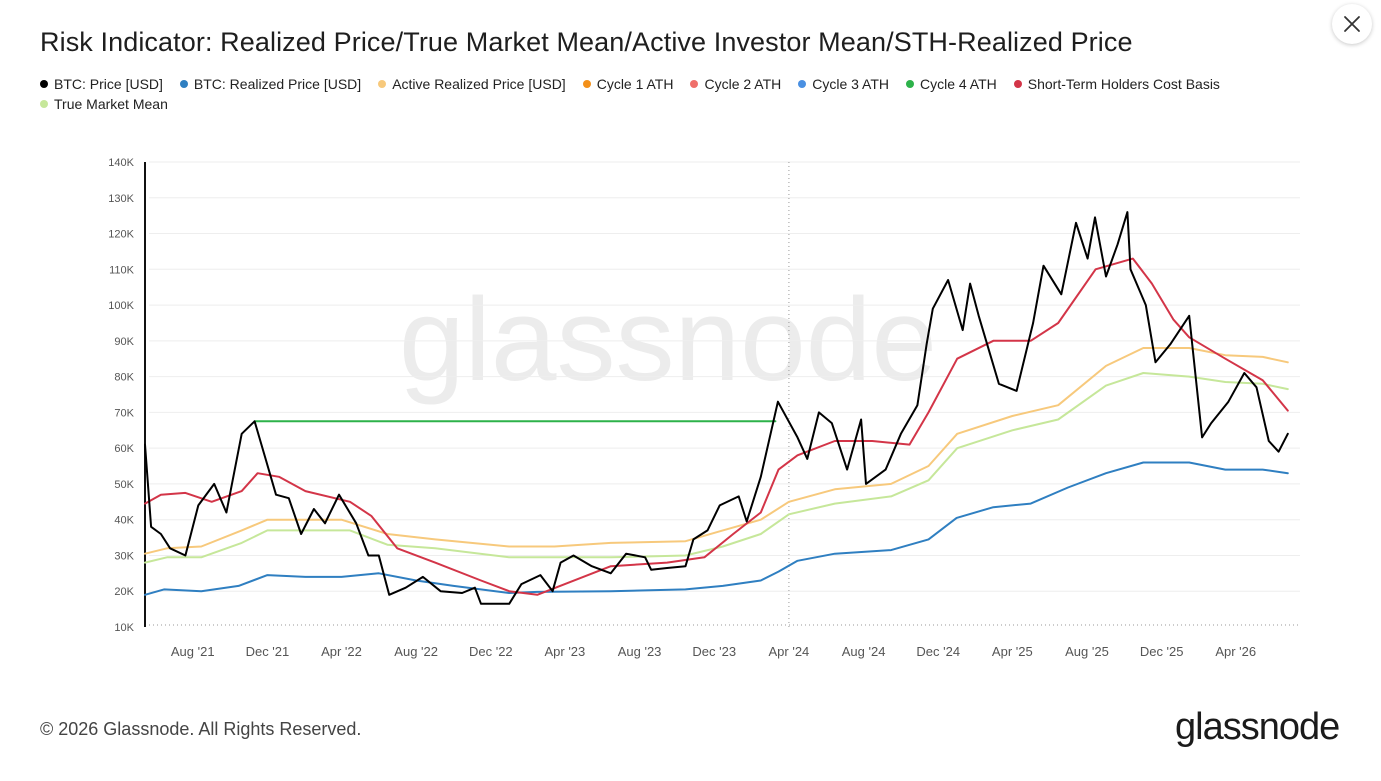  Describe the element at coordinates (1235, 651) in the screenshot. I see `x-tick-label: Apr '26` at that location.